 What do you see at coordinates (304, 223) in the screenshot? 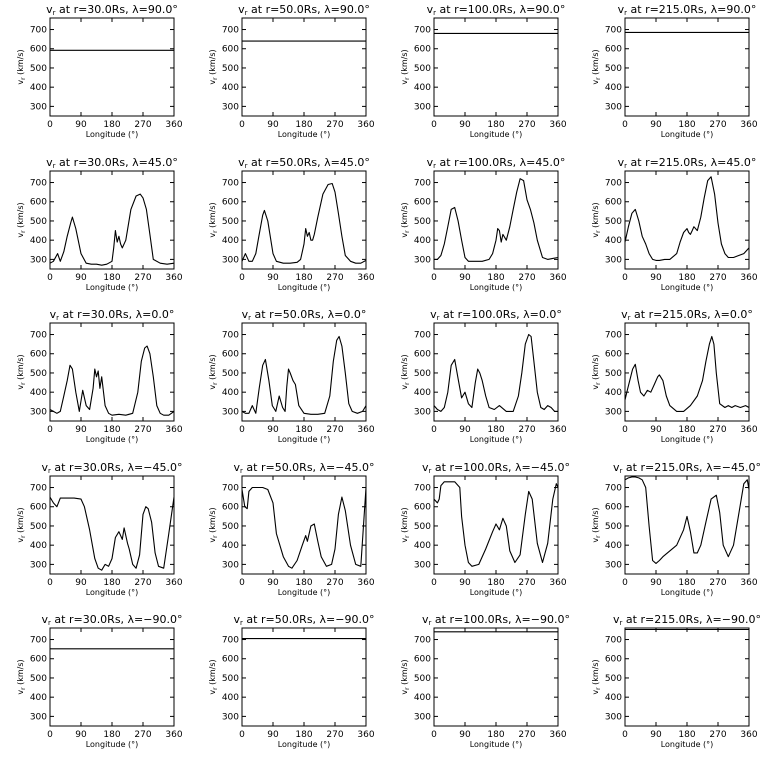
I see `series-line` at bounding box center [304, 223].